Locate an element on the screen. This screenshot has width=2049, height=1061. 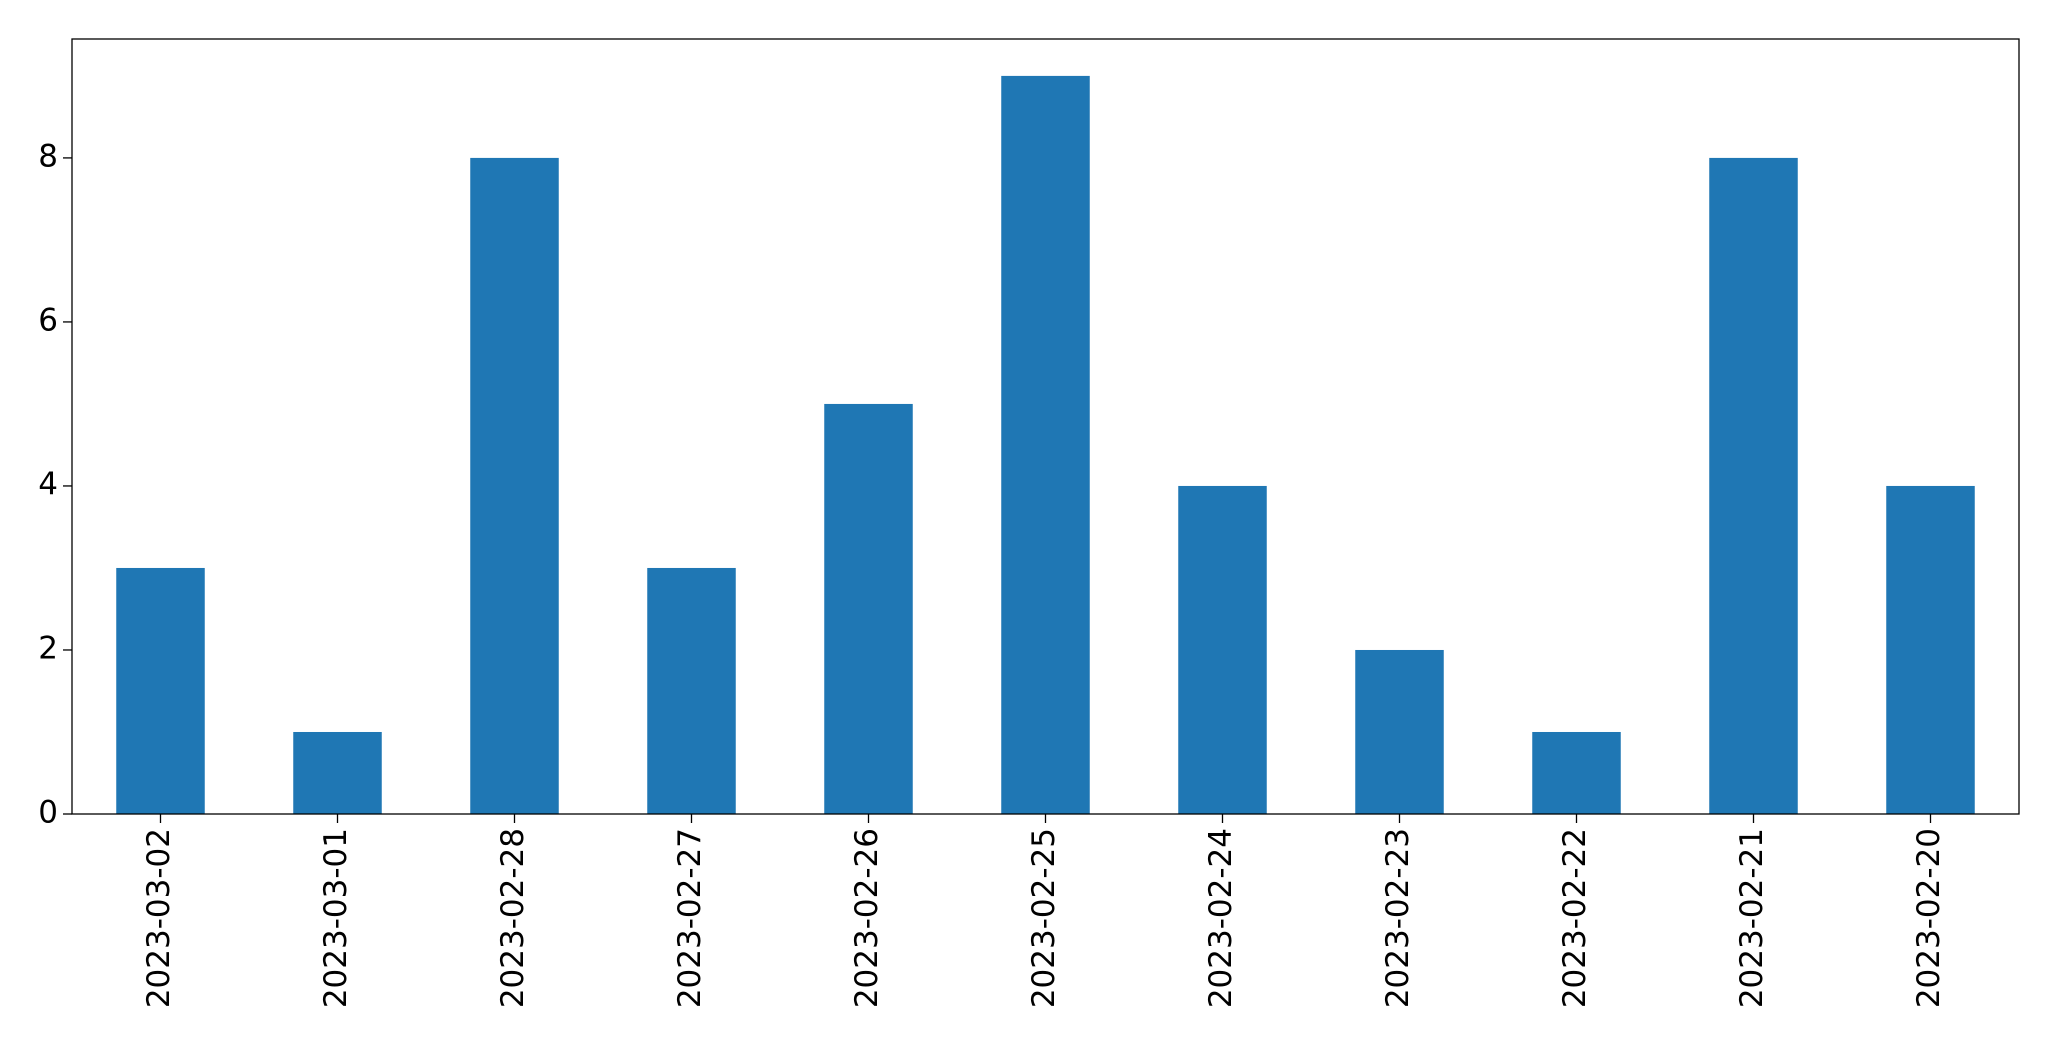
y-tick-label: 6 is located at coordinates (48, 320).